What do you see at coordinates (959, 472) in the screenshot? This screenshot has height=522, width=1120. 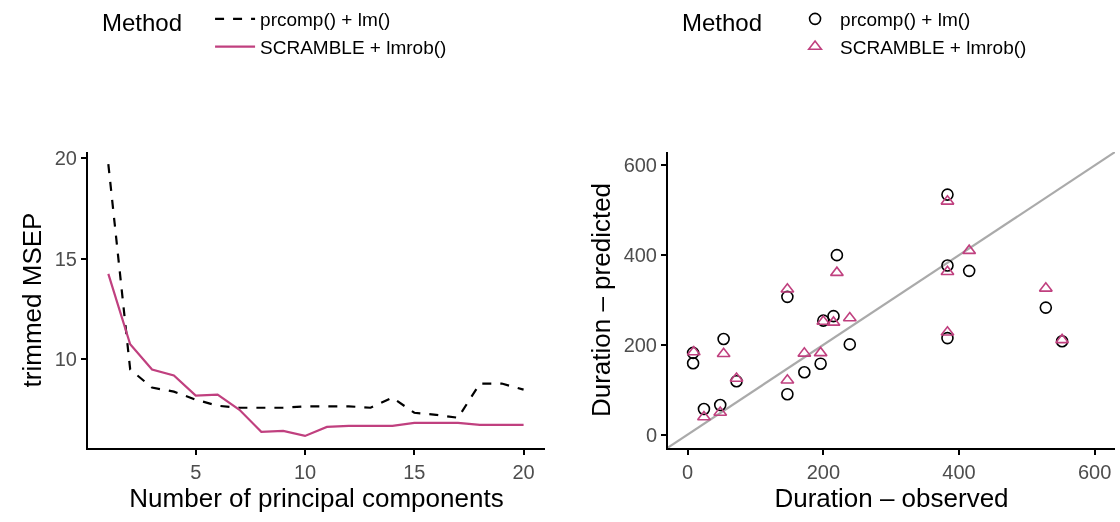 I see `x-tick-label: 400` at bounding box center [959, 472].